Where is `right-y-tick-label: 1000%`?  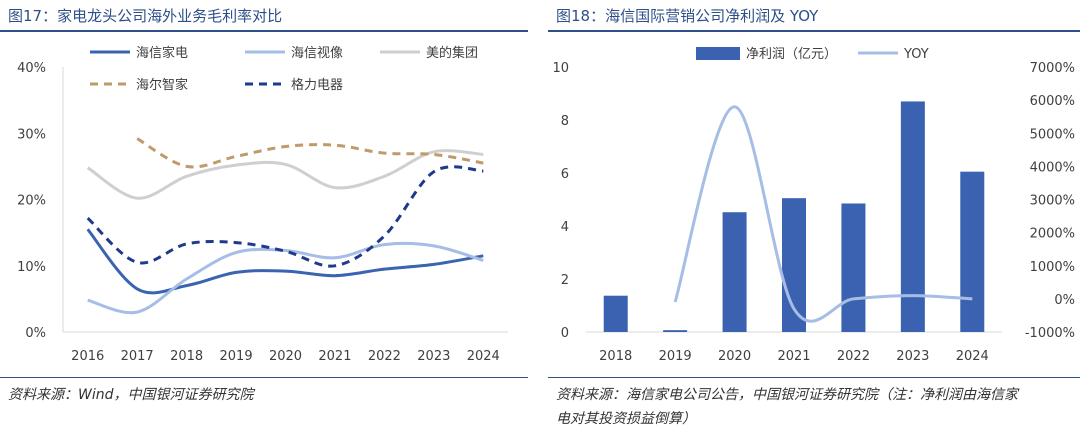
right-y-tick-label: 1000% is located at coordinates (1052, 267).